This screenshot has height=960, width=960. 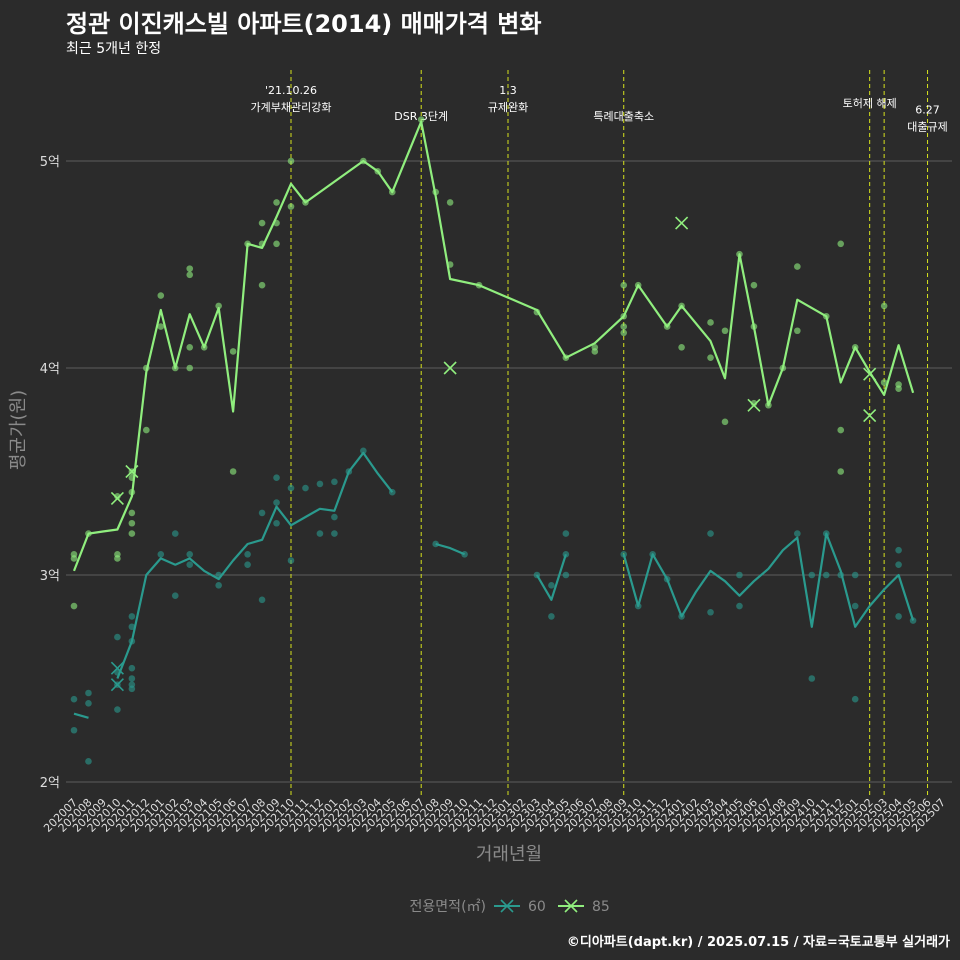 I want to click on y-tick-label: 2억, so click(x=50, y=783).